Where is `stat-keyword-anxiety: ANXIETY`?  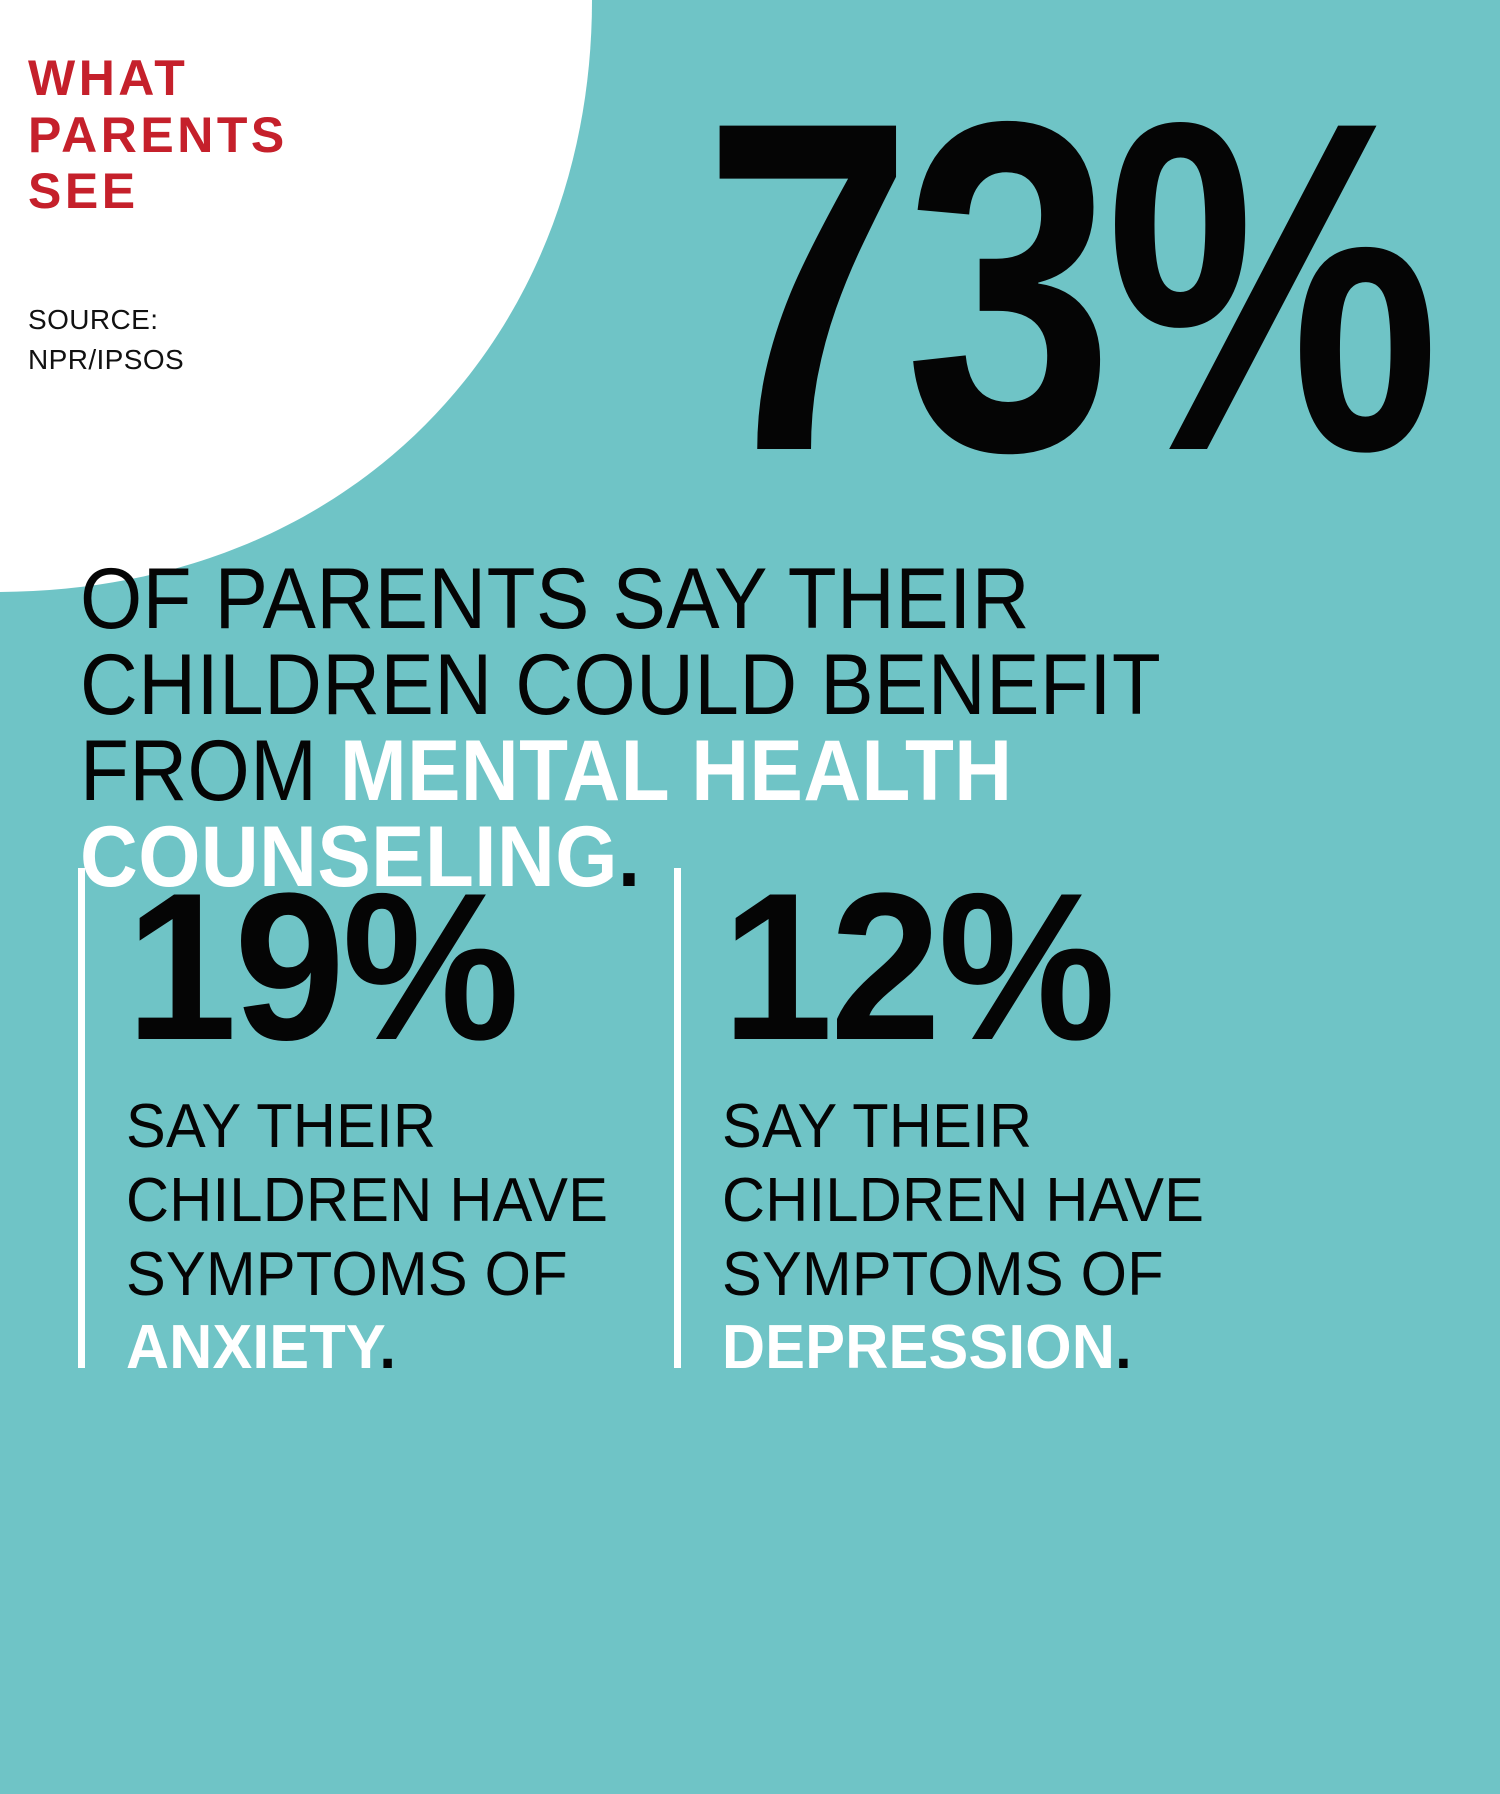 stat-keyword-anxiety: ANXIETY is located at coordinates (253, 1348).